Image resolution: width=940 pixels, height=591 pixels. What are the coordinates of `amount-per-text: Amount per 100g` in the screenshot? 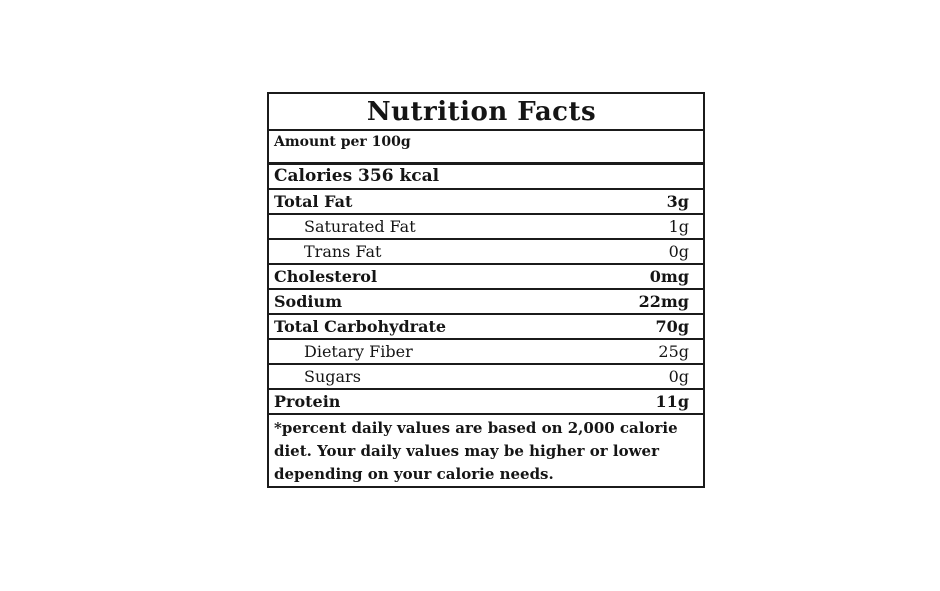 It's located at (342, 142).